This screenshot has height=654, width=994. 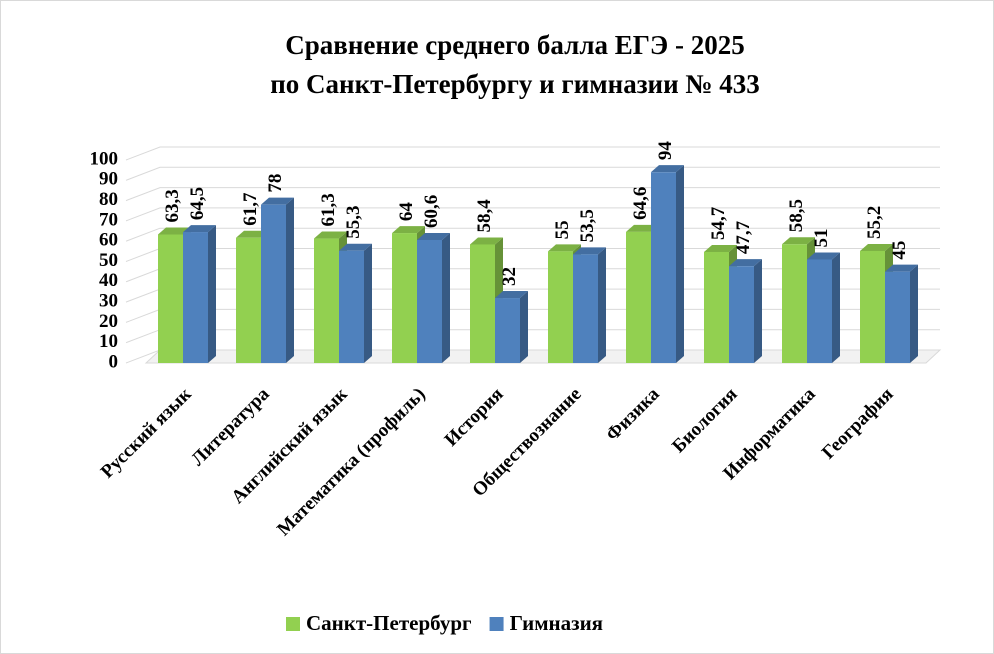 I want to click on y-tick-label: 80, so click(x=108, y=199).